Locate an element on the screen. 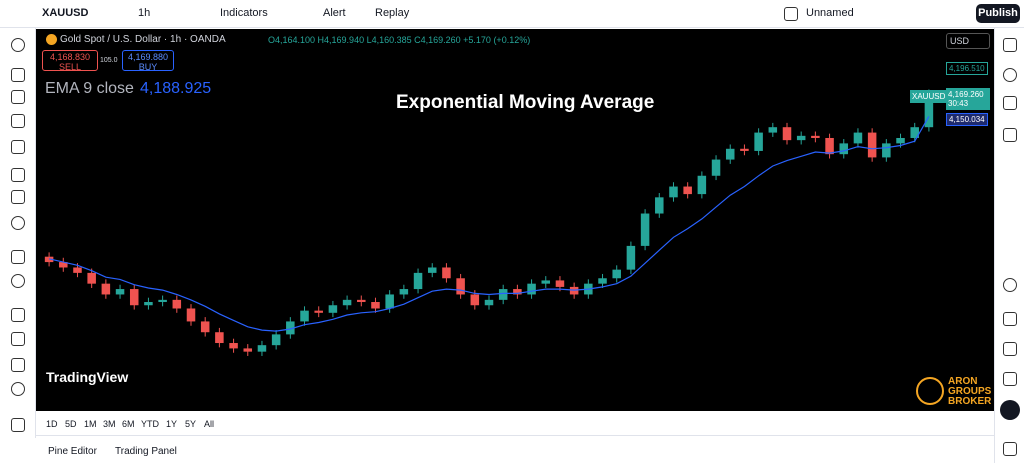 Image resolution: width=1024 pixels, height=463 pixels. watermark: TradingView is located at coordinates (87, 377).